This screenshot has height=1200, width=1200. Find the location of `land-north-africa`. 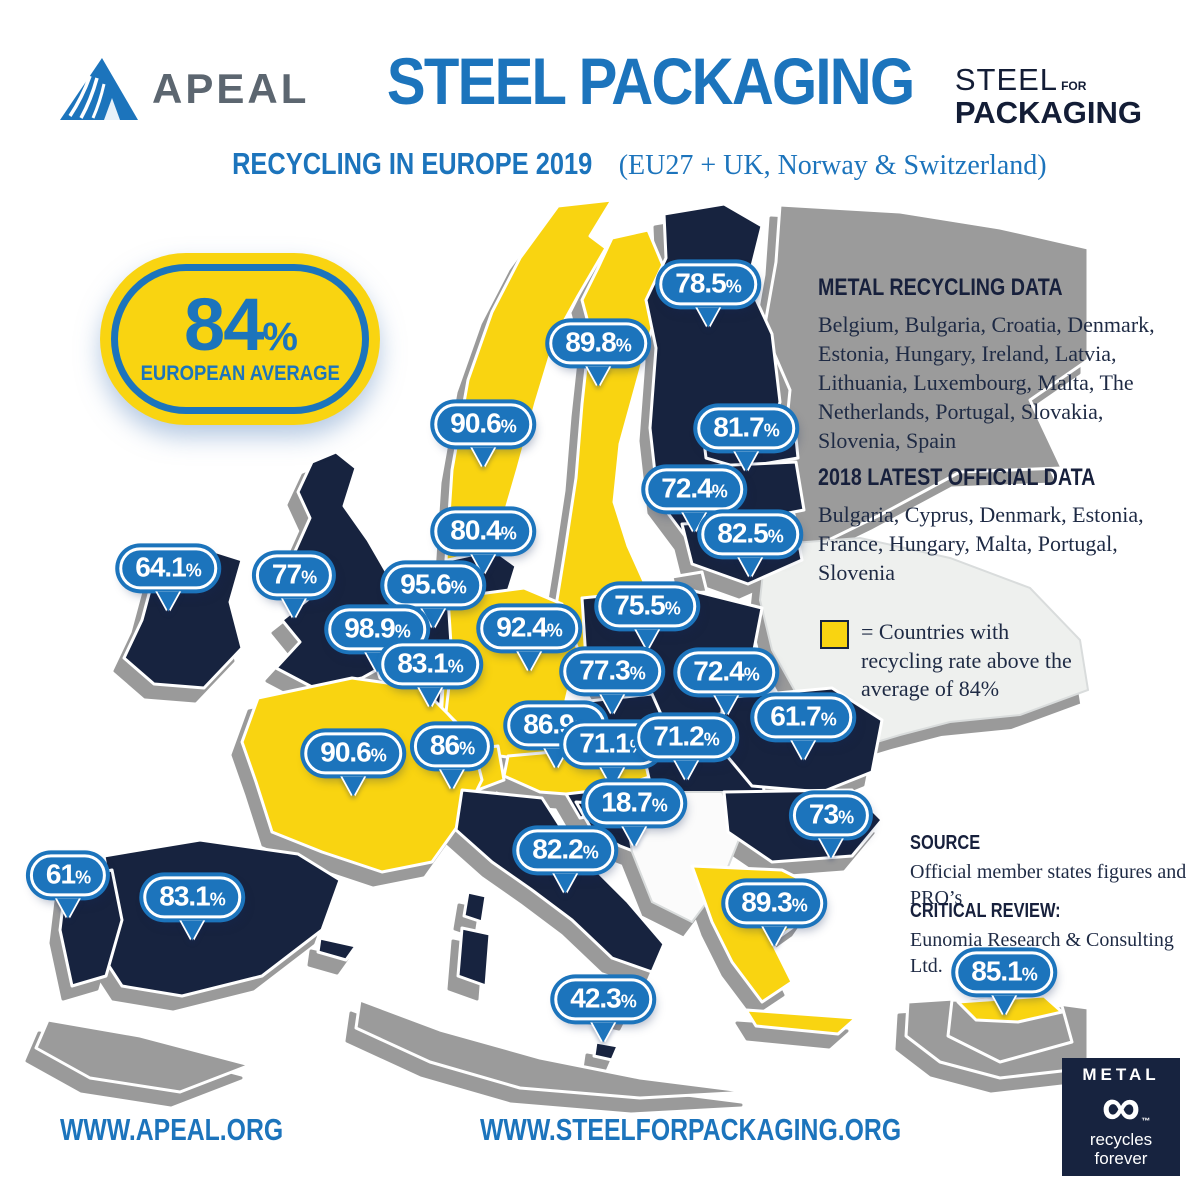

land-north-africa is located at coordinates (553, 1049).